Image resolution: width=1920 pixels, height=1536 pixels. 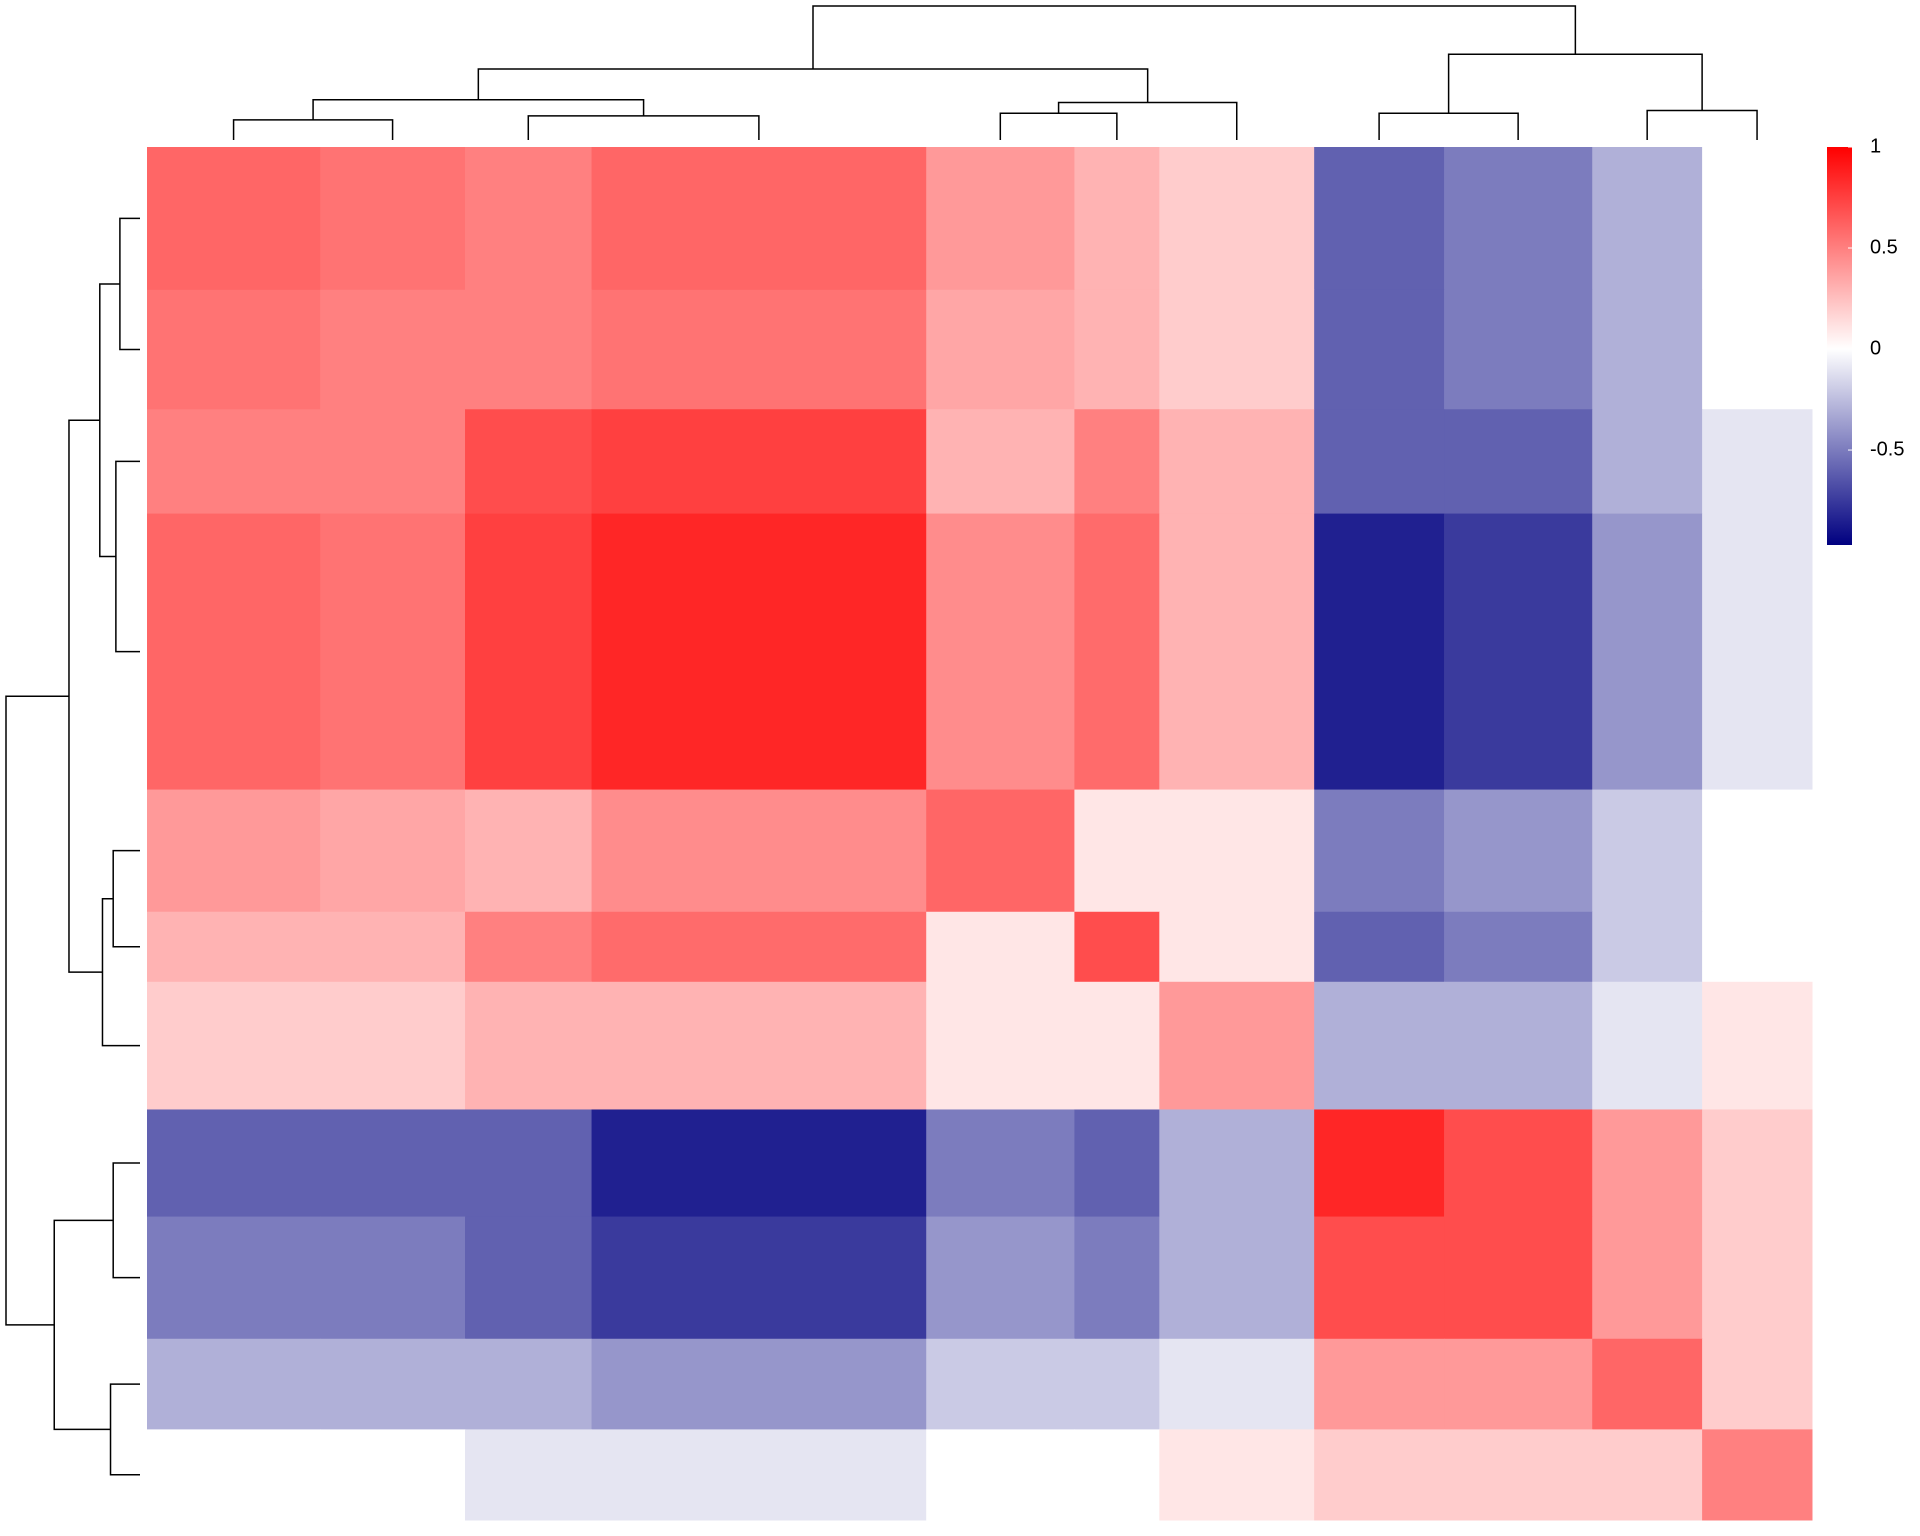 What do you see at coordinates (1884, 247) in the screenshot?
I see `colorbar-tick-label: 0.5` at bounding box center [1884, 247].